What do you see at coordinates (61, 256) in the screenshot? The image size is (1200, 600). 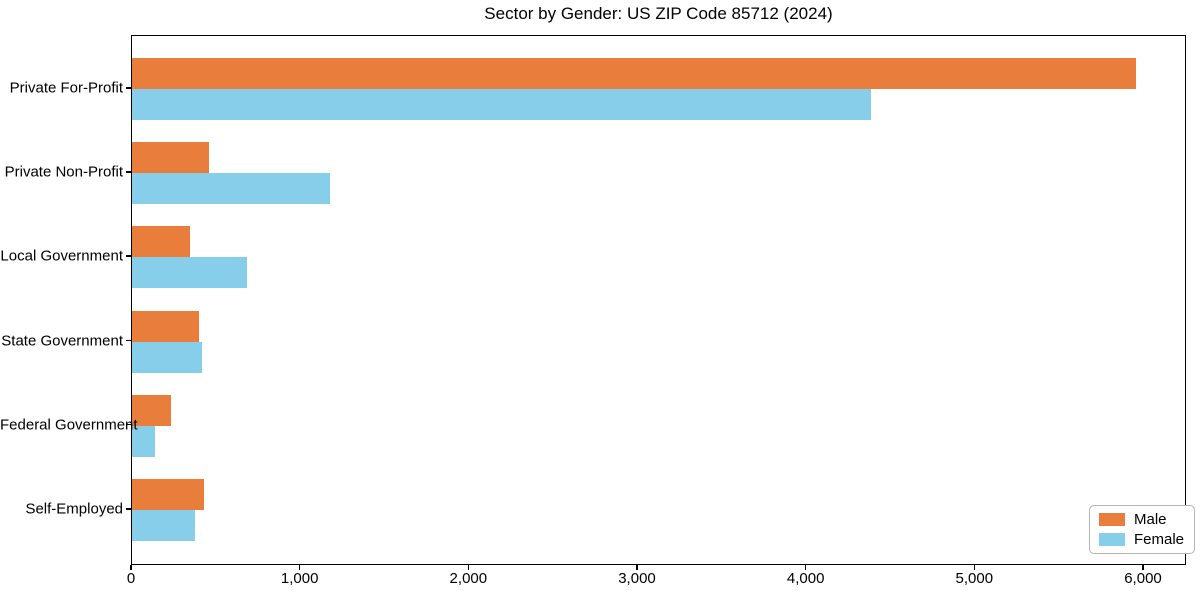 I see `y-axis-category-label: Local Government` at bounding box center [61, 256].